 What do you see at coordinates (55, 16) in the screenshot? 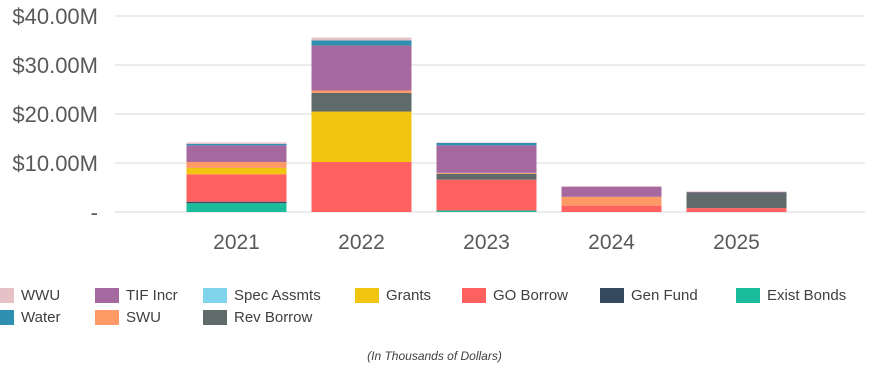
I see `y-tick-label: $40.00M` at bounding box center [55, 16].